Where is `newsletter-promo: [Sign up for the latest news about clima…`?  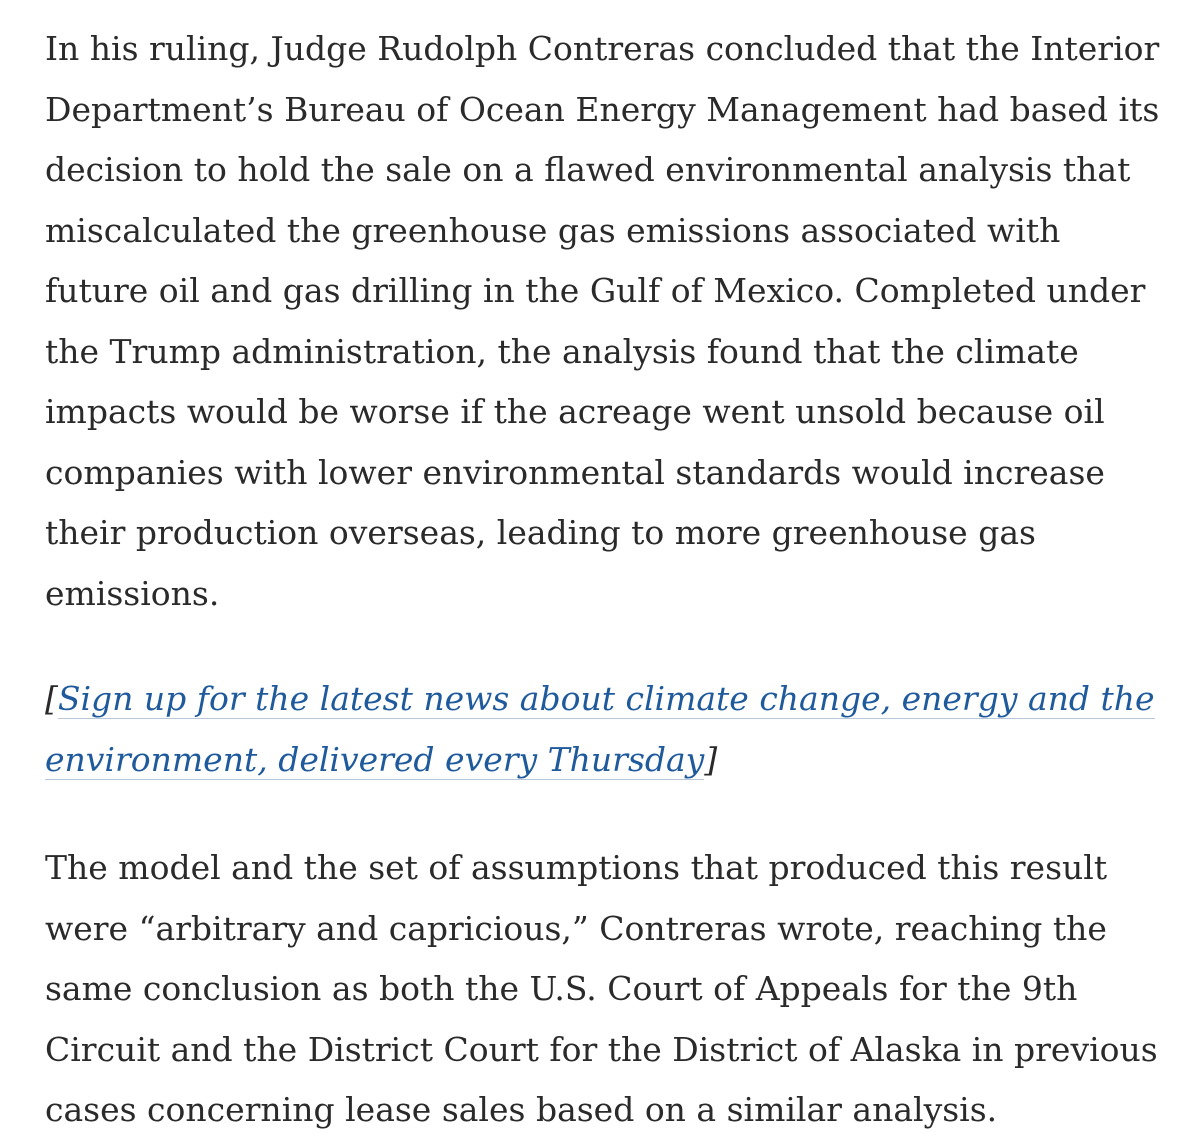 newsletter-promo: [Sign up for the latest news about clima… is located at coordinates (607, 729).